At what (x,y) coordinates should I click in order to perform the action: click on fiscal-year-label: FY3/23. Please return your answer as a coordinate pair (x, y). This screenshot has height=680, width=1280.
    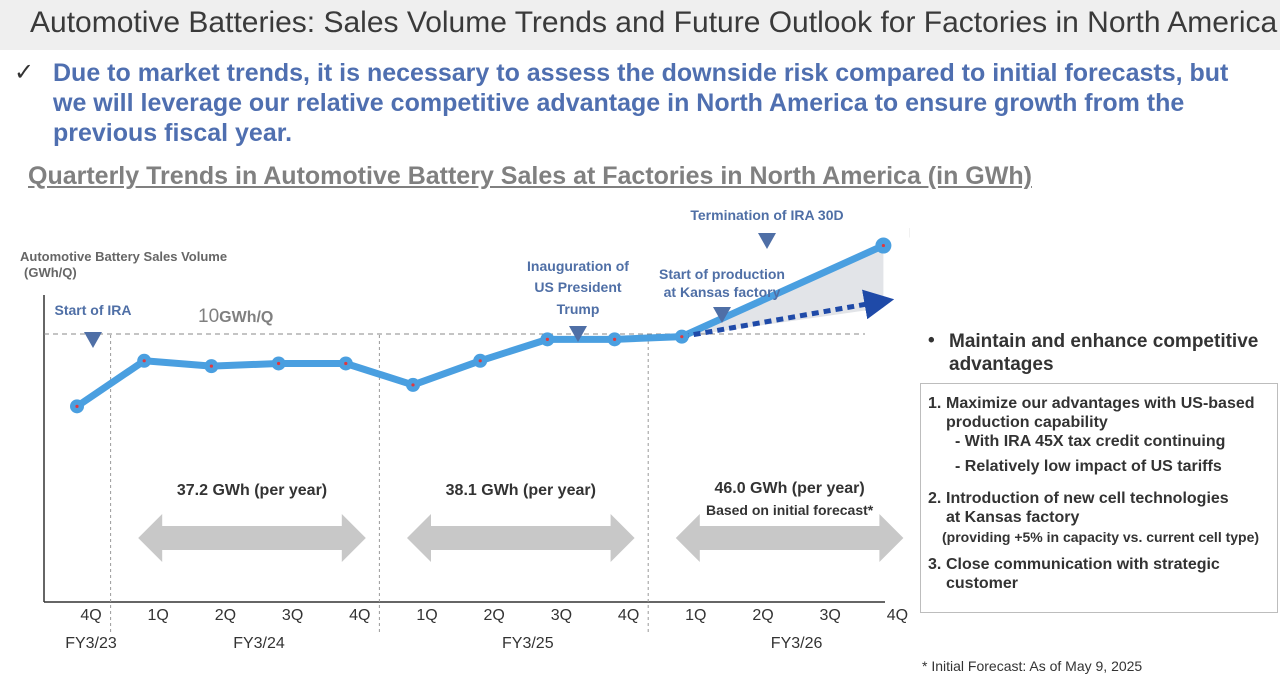
    Looking at the image, I should click on (91, 643).